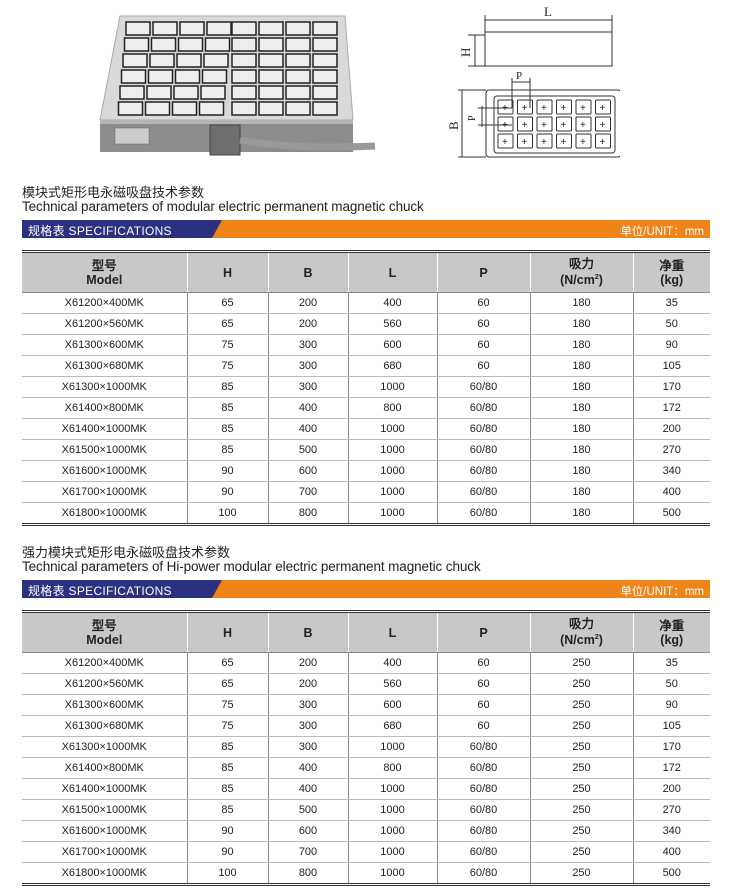  What do you see at coordinates (519, 76) in the screenshot?
I see `dim-label-p: P` at bounding box center [519, 76].